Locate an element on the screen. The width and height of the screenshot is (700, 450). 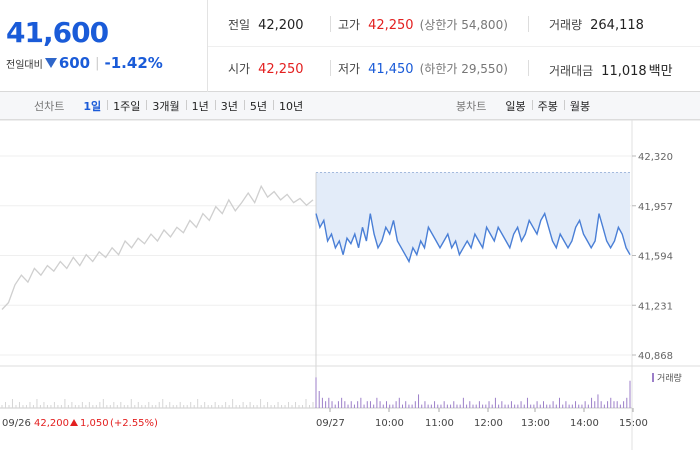
y-tick-label: 40,868 is located at coordinates (655, 356).